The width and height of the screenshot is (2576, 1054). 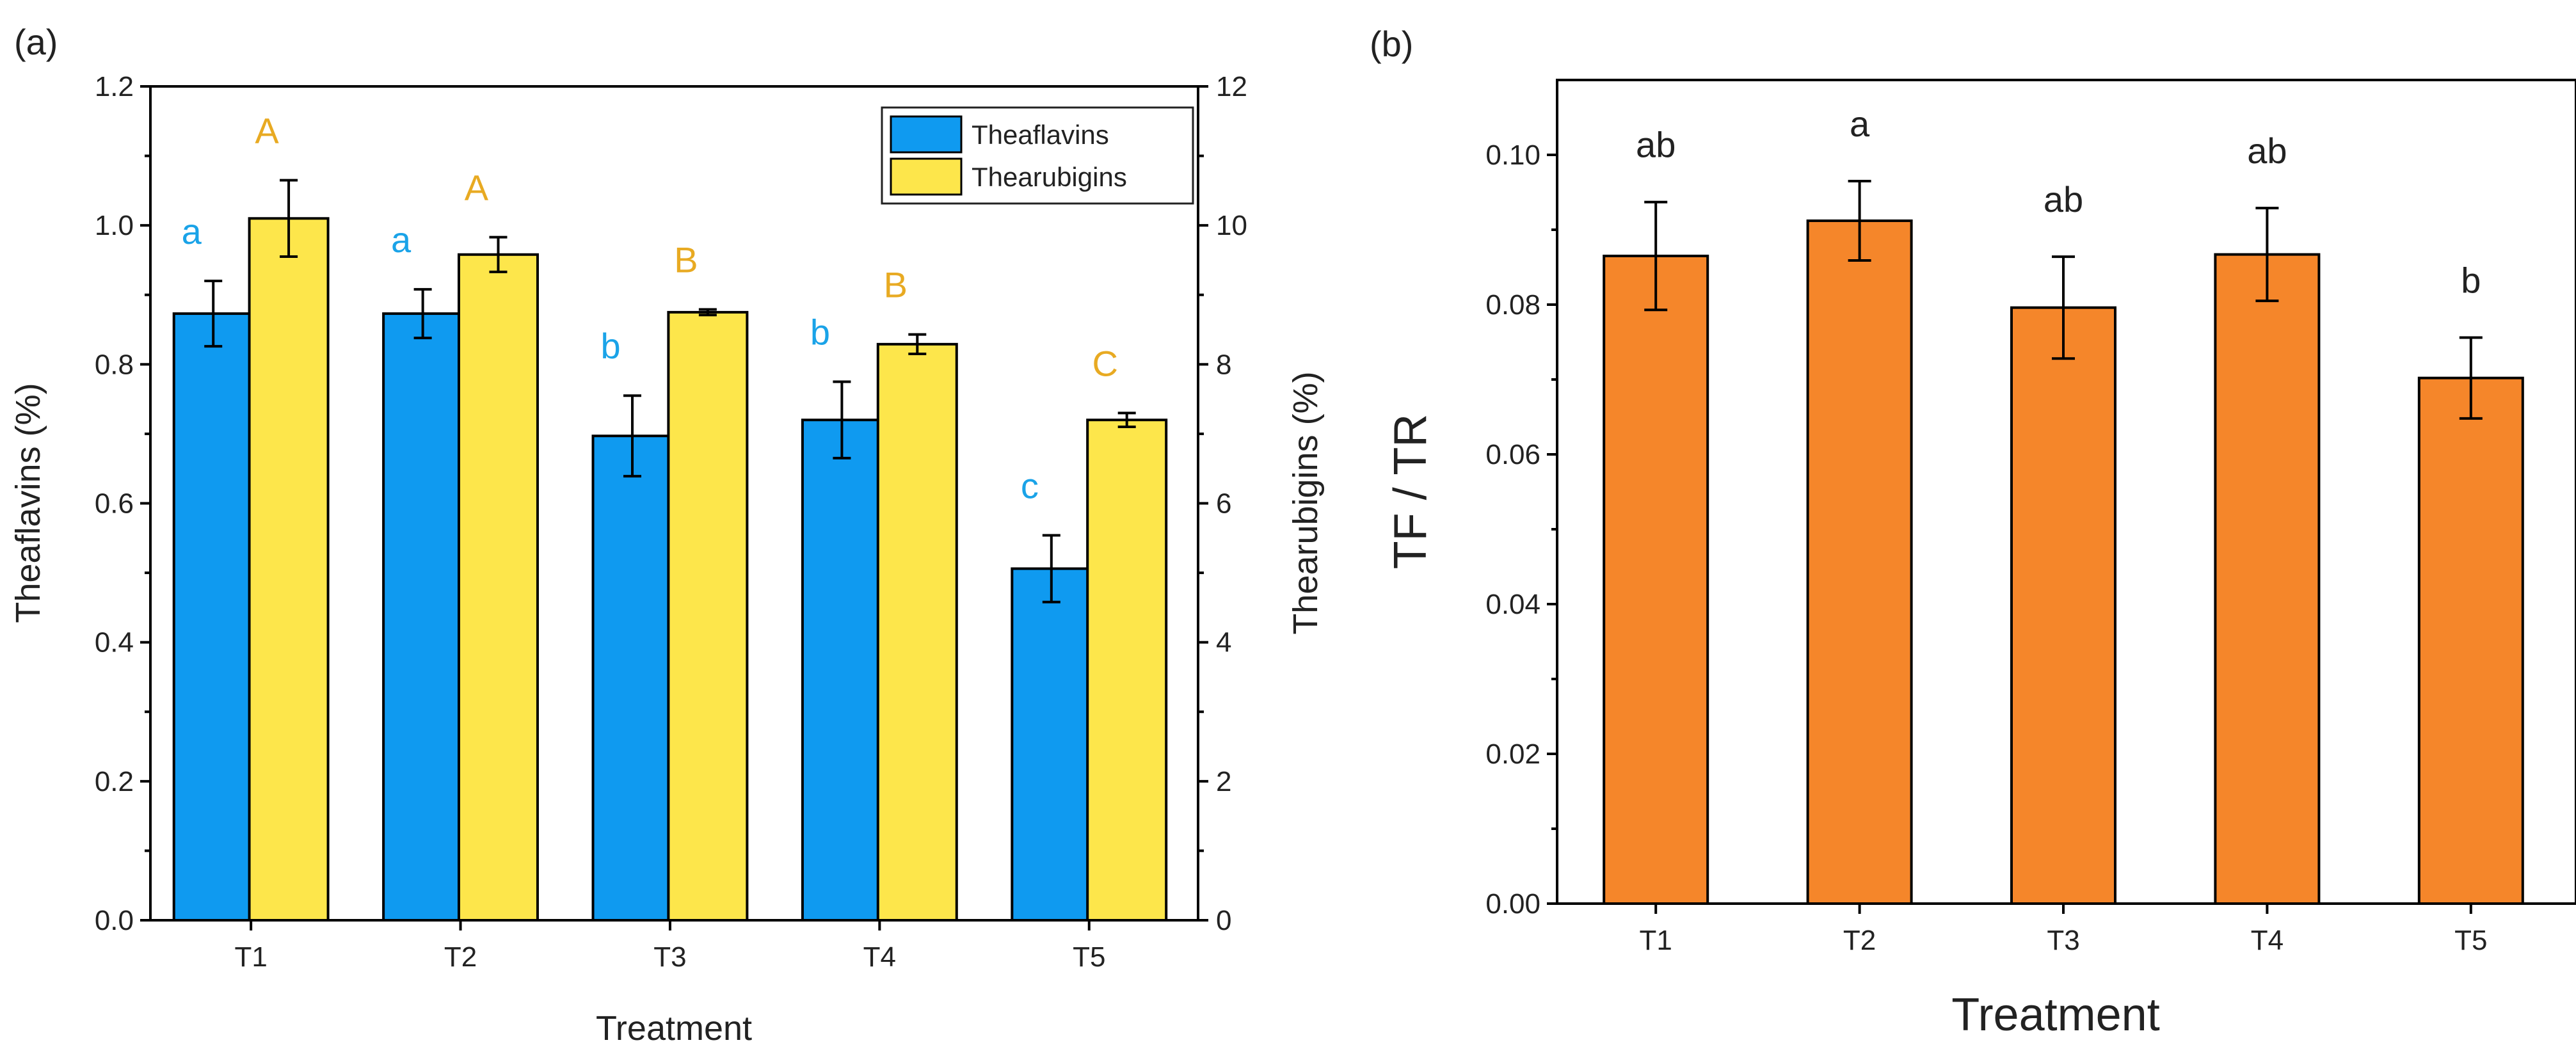 I want to click on sig-letter-thearubigins-t3: B, so click(x=686, y=260).